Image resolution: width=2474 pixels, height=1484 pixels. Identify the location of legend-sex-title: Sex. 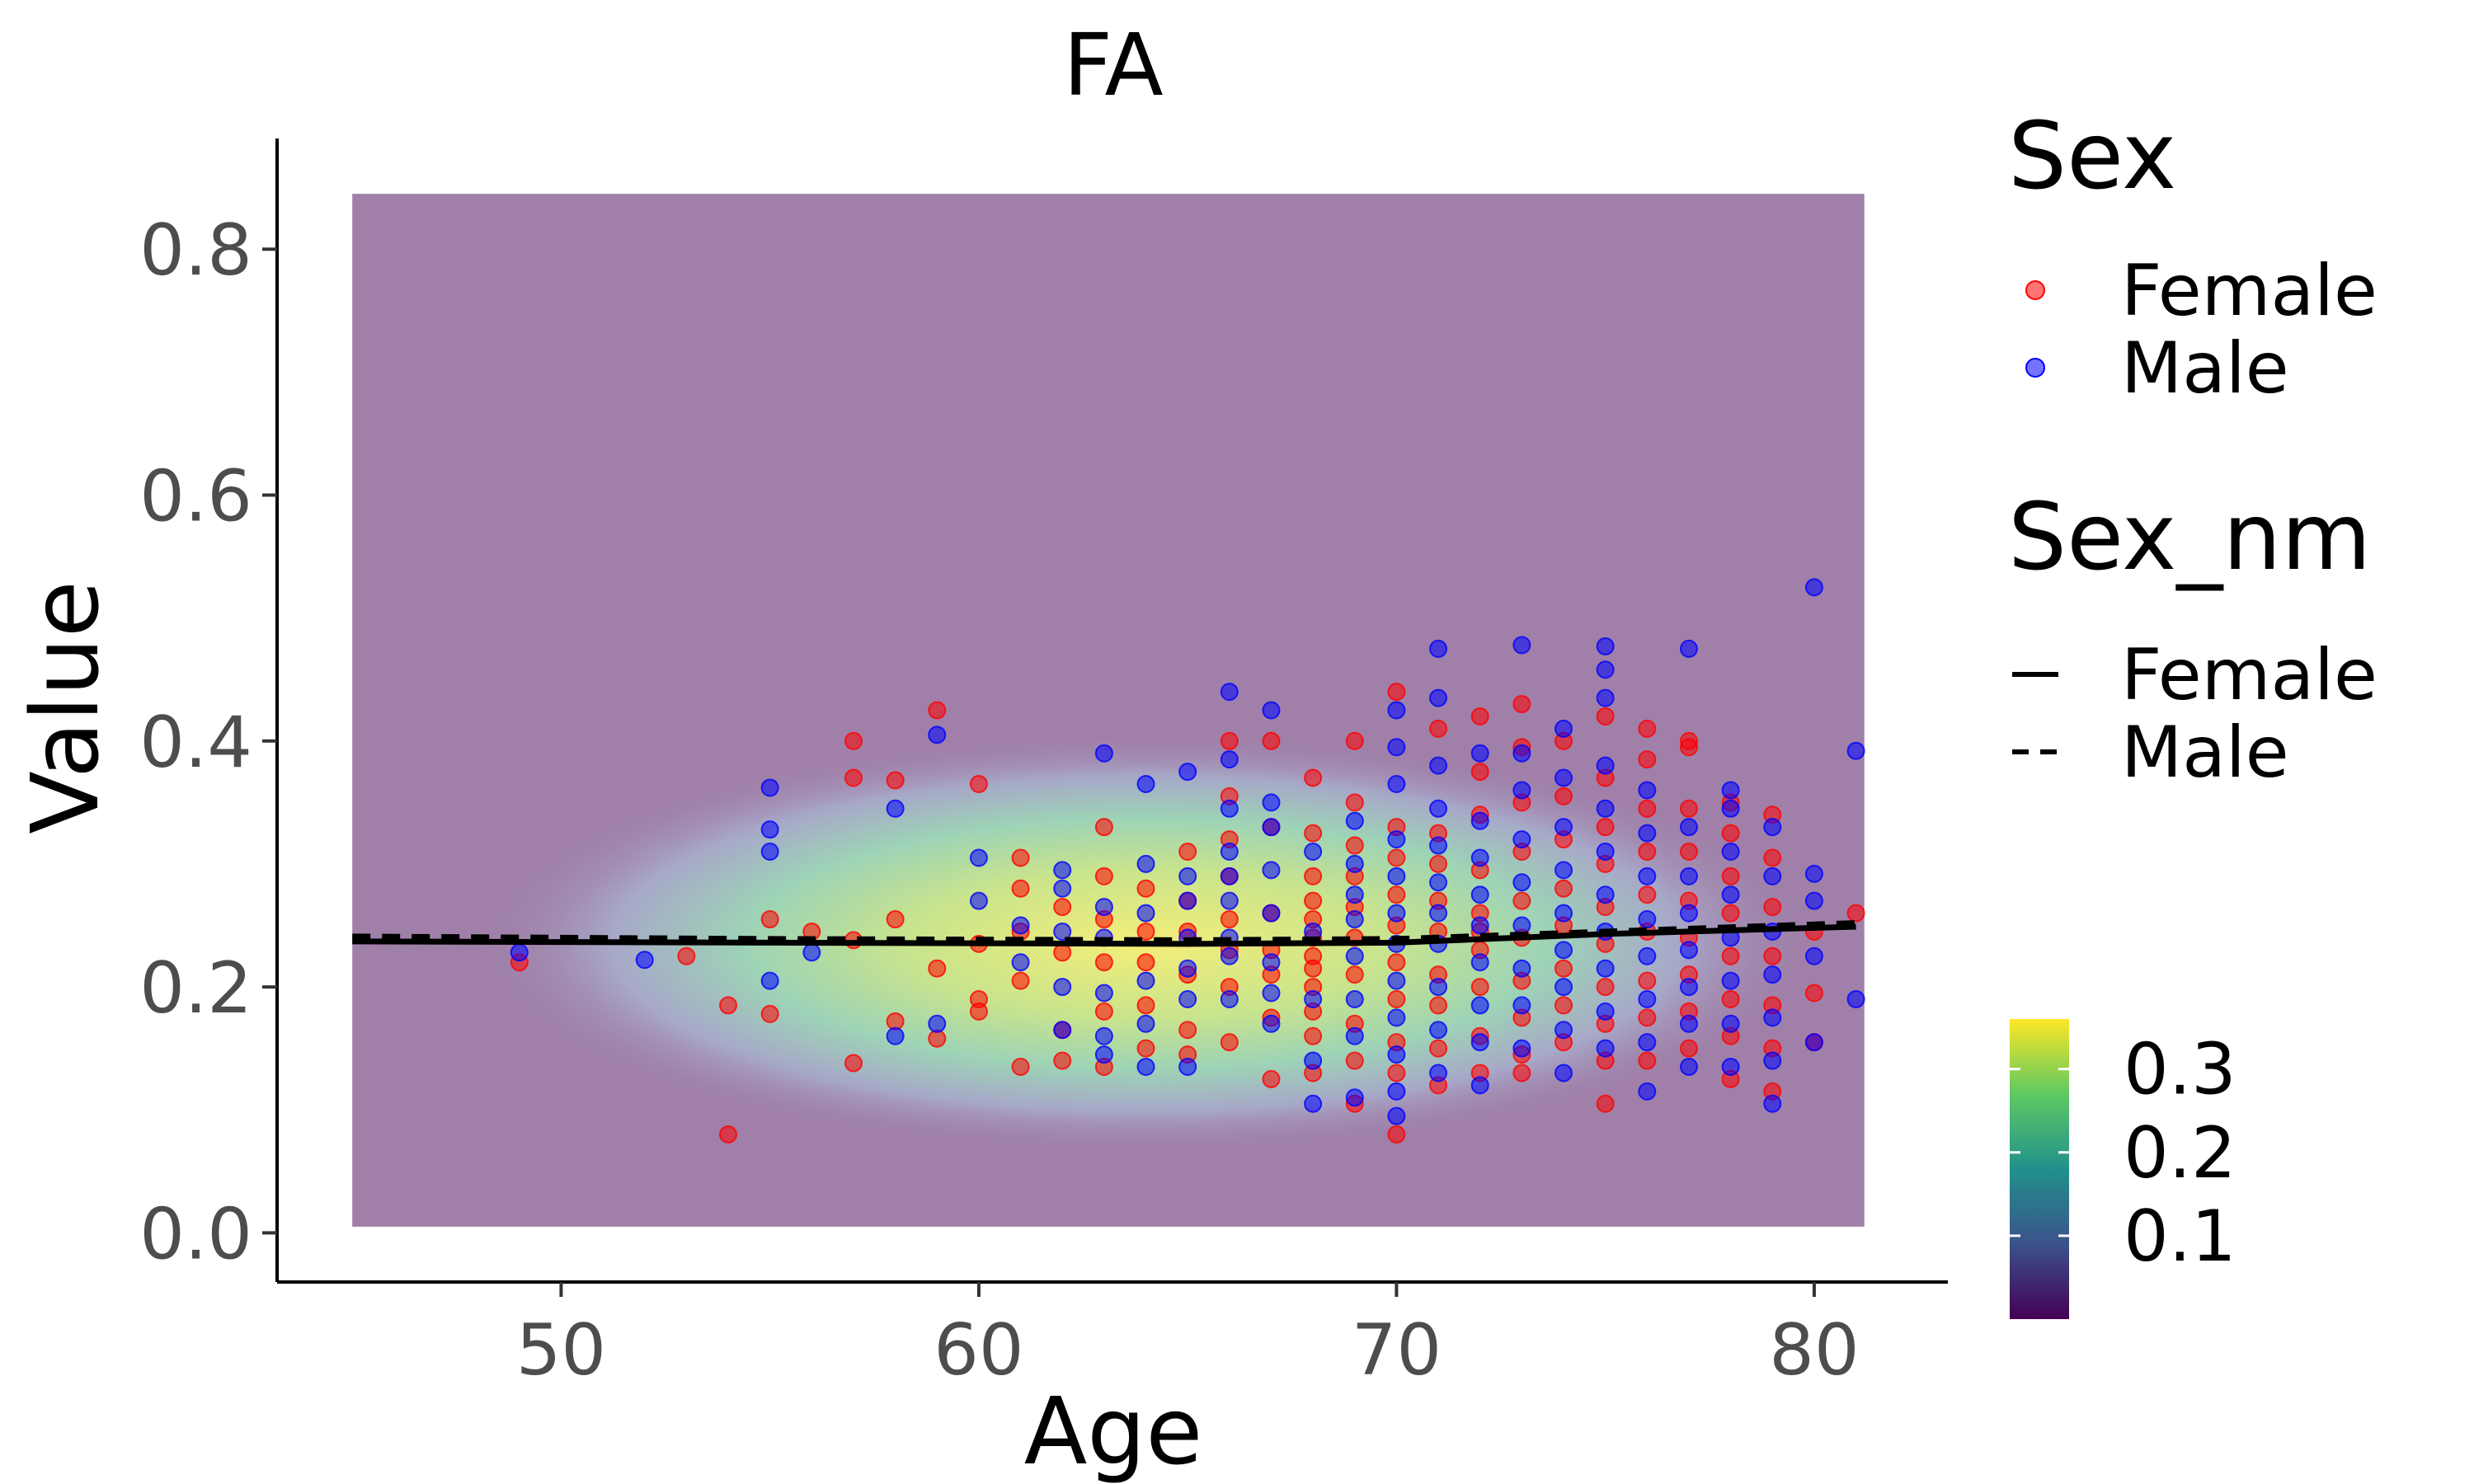
(2092, 156).